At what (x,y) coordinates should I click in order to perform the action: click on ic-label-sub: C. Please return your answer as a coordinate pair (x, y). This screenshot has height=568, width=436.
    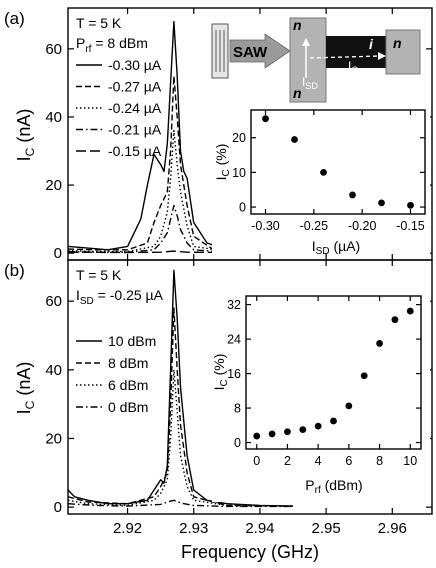
    Looking at the image, I should click on (354, 70).